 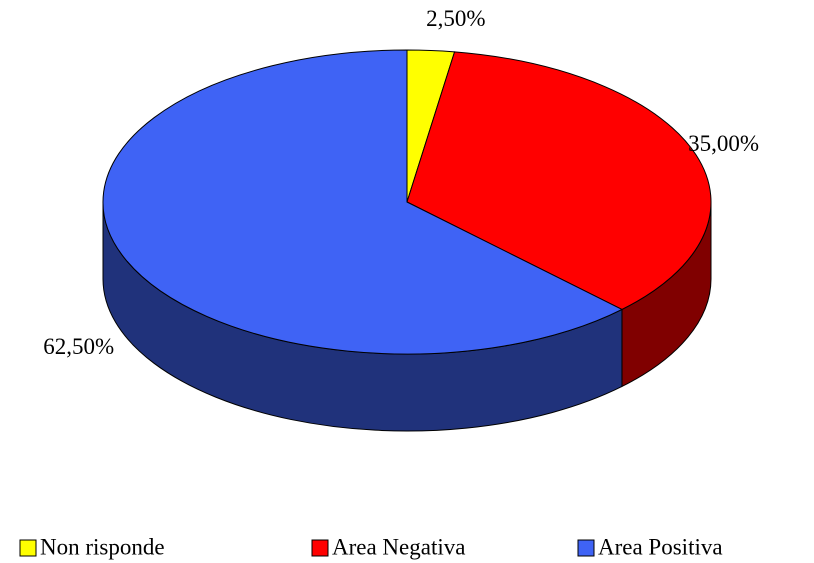 I want to click on legend-label: Area Positiva, so click(x=660, y=546).